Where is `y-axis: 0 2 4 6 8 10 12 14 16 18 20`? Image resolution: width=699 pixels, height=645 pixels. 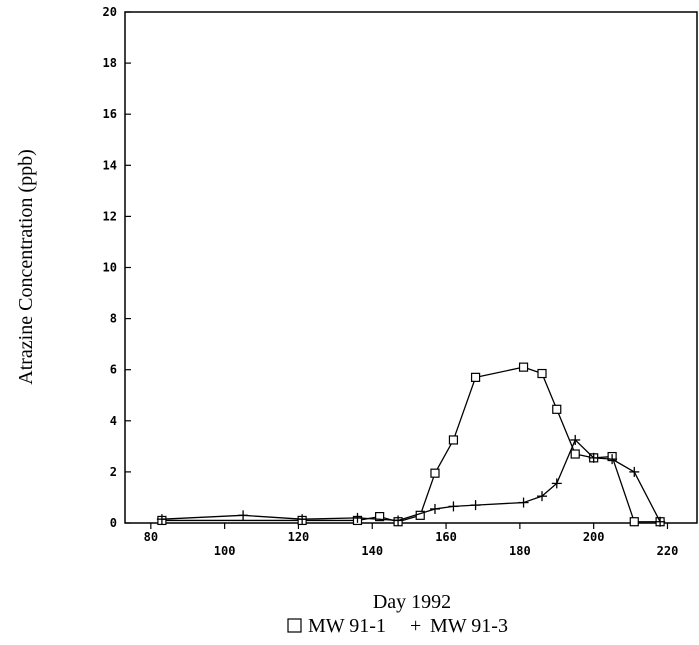 y-axis: 0 2 4 6 8 10 12 14 16 18 20 is located at coordinates (117, 267).